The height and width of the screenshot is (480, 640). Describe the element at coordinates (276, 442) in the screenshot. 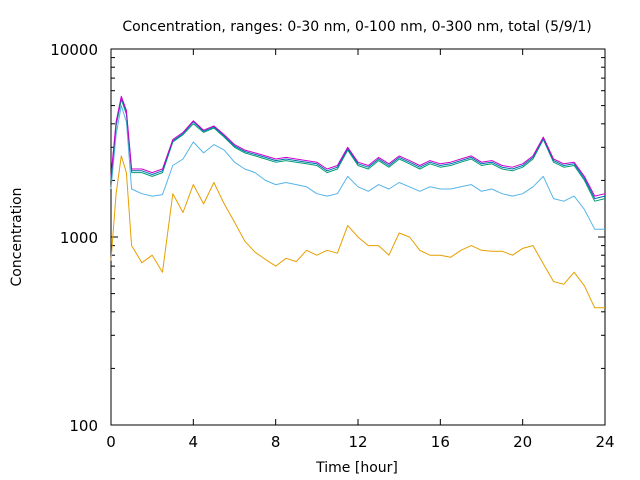

I see `x-tick-label: 8` at that location.